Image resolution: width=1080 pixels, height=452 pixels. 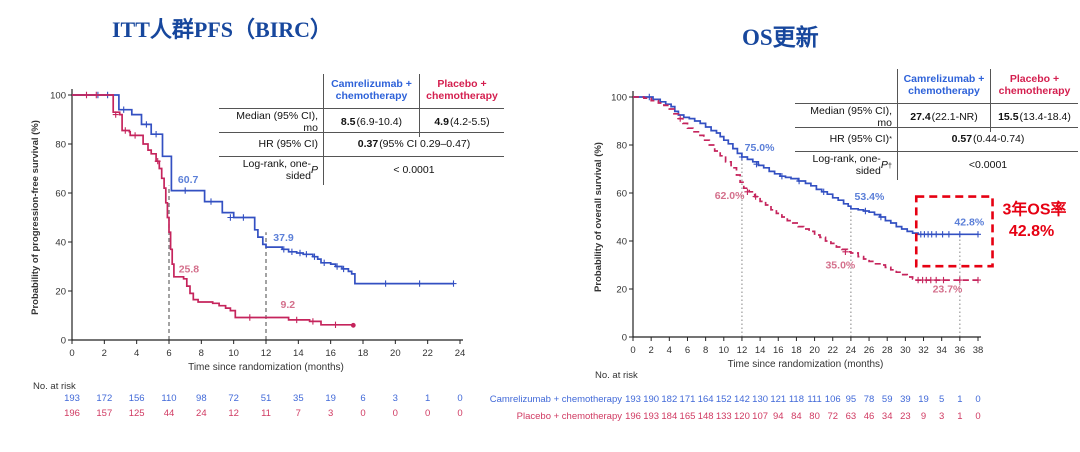 What do you see at coordinates (669, 416) in the screenshot?
I see `risk-count: 184` at bounding box center [669, 416].